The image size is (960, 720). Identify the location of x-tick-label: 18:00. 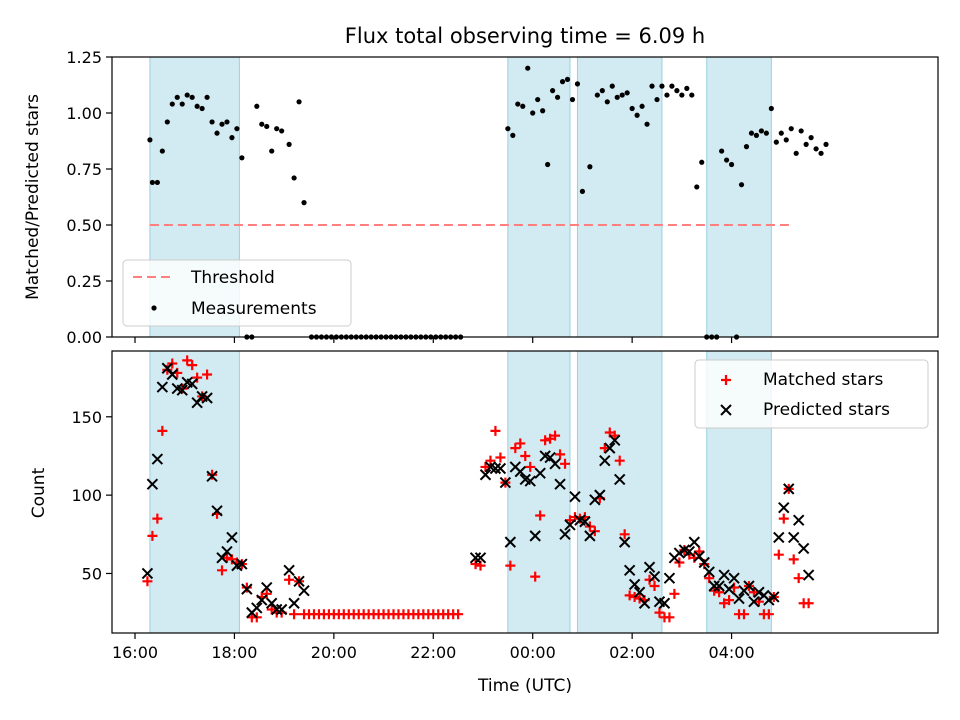
(234, 652).